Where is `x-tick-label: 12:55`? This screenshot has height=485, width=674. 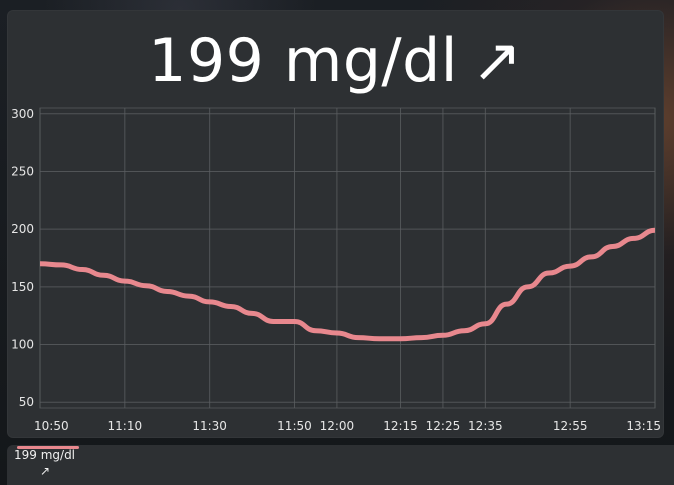 x-tick-label: 12:55 is located at coordinates (570, 426).